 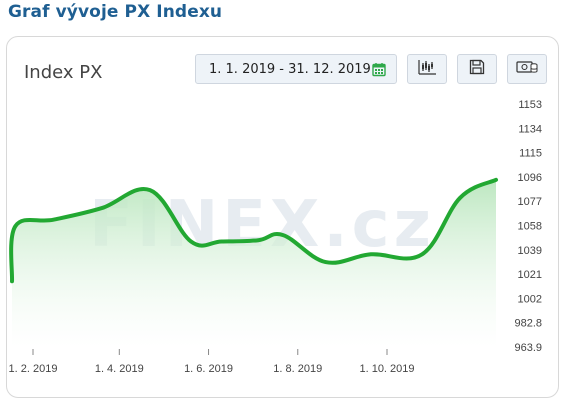 What do you see at coordinates (119, 369) in the screenshot?
I see `x-tick-label: 1. 4. 2019` at bounding box center [119, 369].